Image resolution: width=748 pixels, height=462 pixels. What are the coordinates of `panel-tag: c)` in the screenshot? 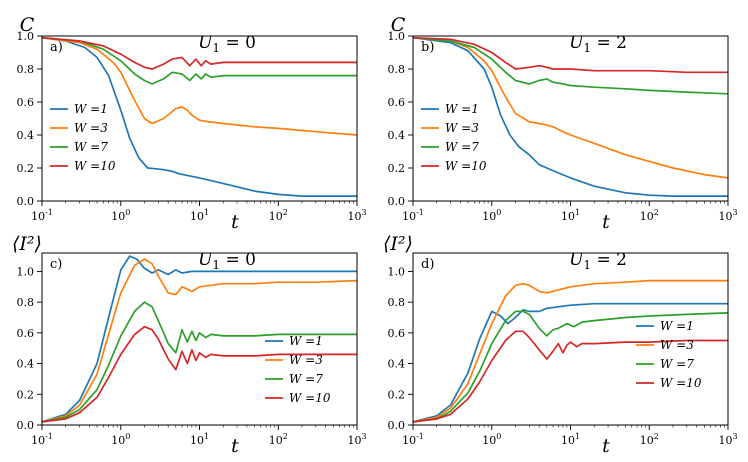 It's located at (56, 264).